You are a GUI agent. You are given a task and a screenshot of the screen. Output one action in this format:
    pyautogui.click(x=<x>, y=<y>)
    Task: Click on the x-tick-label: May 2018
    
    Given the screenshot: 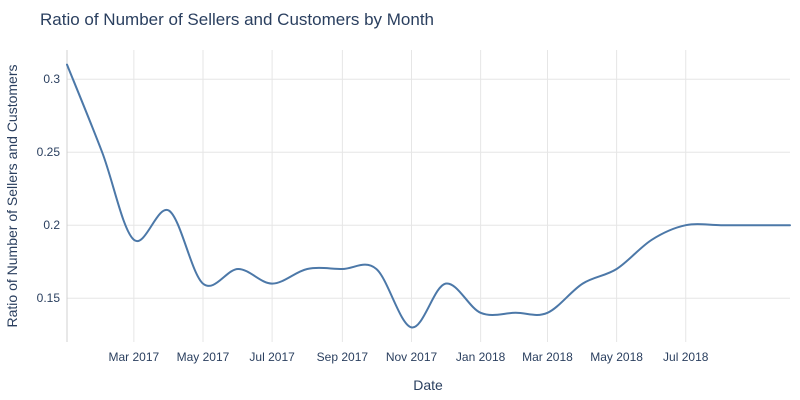 What is the action you would take?
    pyautogui.click(x=616, y=357)
    